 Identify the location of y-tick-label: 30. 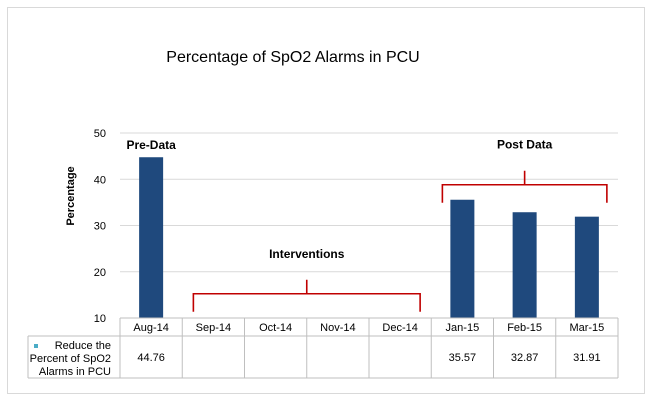
(100, 227).